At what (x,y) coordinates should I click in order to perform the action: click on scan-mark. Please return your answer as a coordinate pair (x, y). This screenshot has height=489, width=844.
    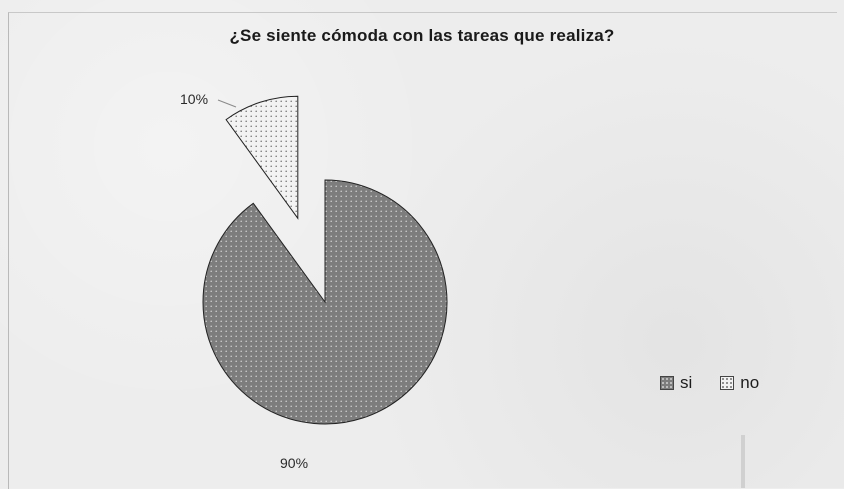
    Looking at the image, I should click on (743, 461).